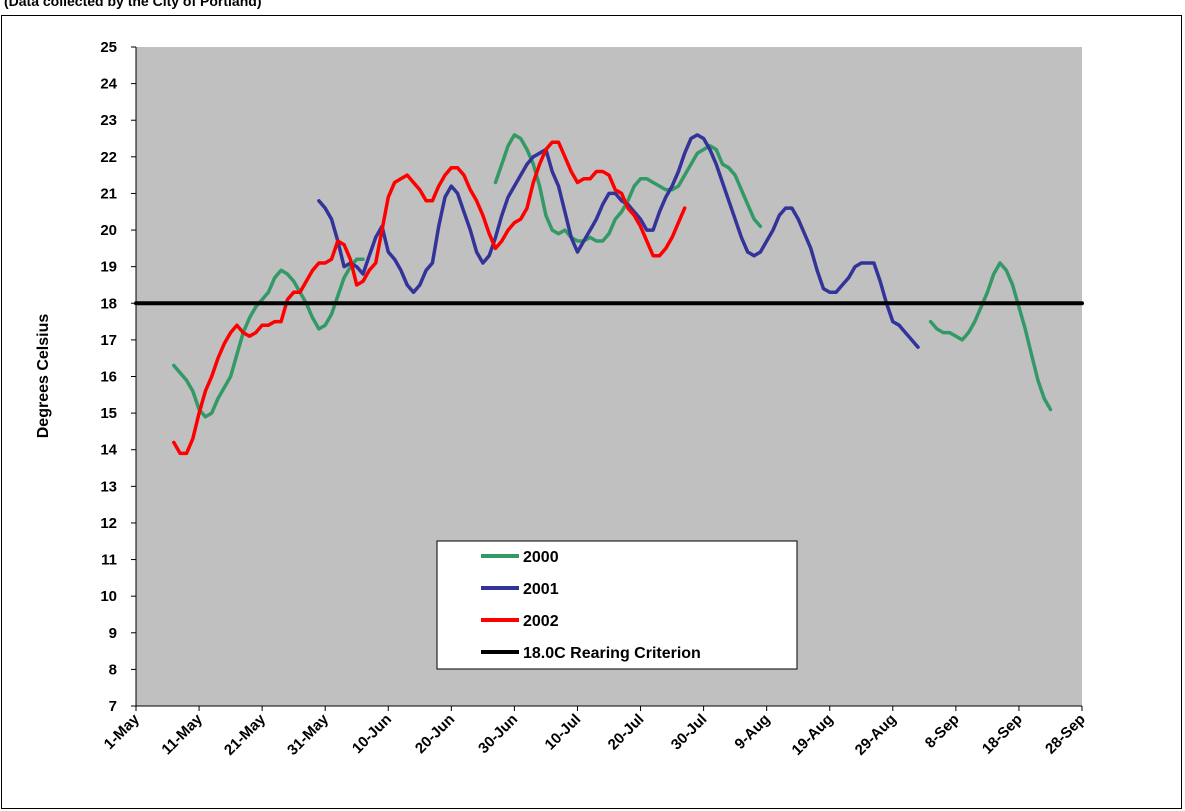 This screenshot has height=811, width=1185. I want to click on y-tick-label: 19, so click(108, 267).